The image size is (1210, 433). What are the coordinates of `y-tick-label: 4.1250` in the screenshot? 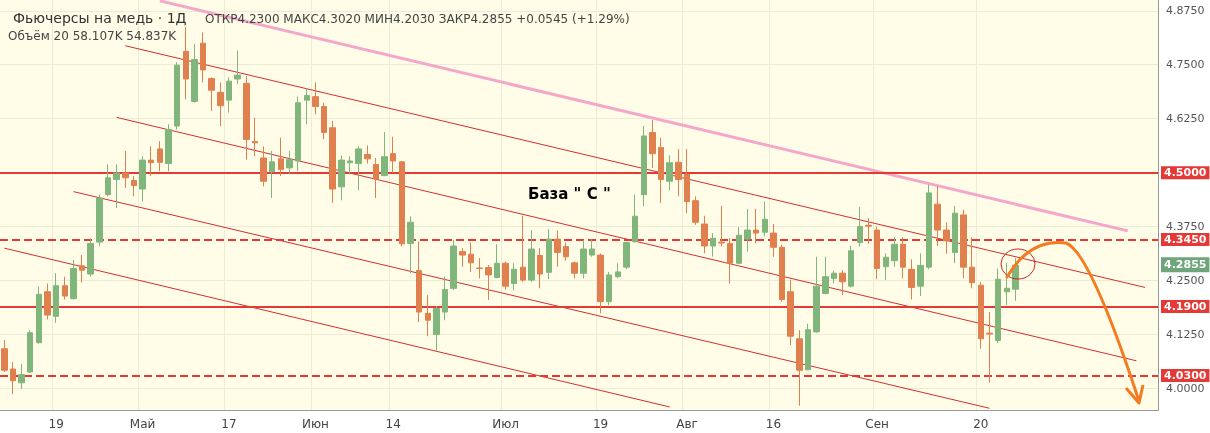 It's located at (1185, 334).